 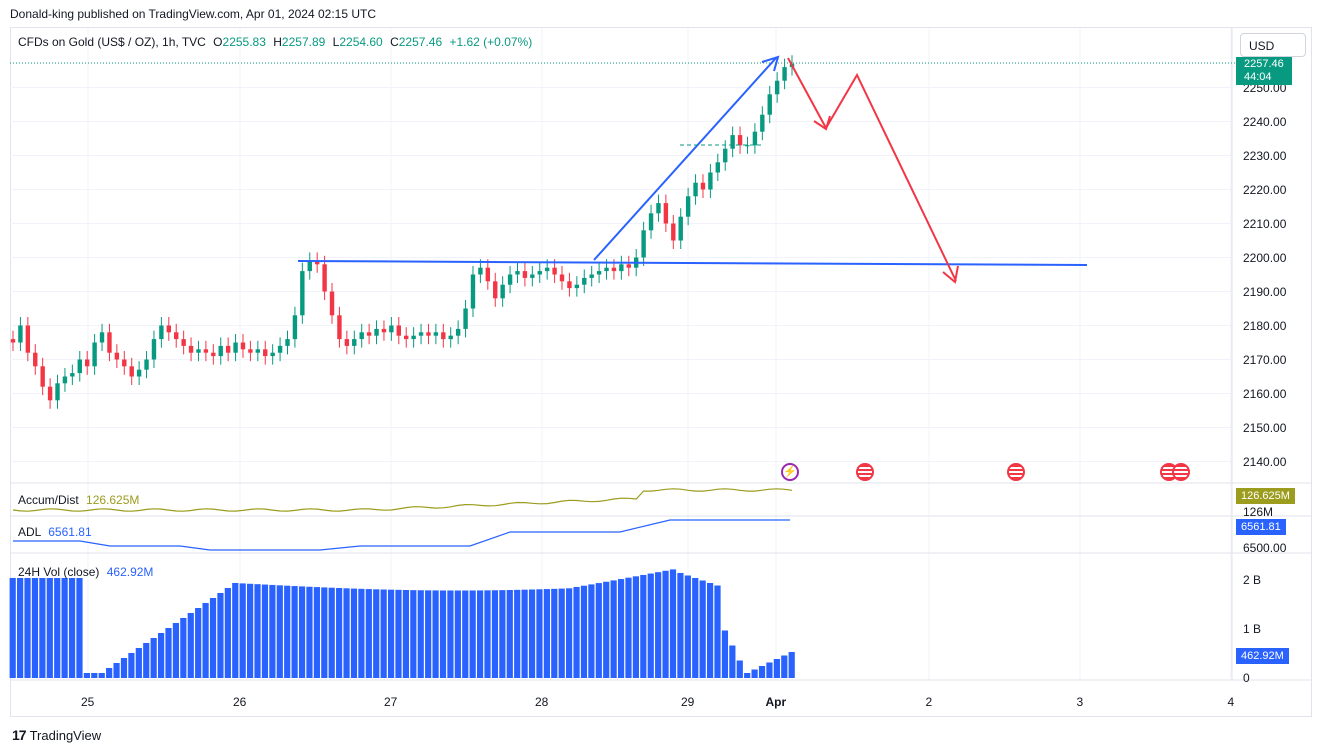 I want to click on open-label: O, so click(x=218, y=42).